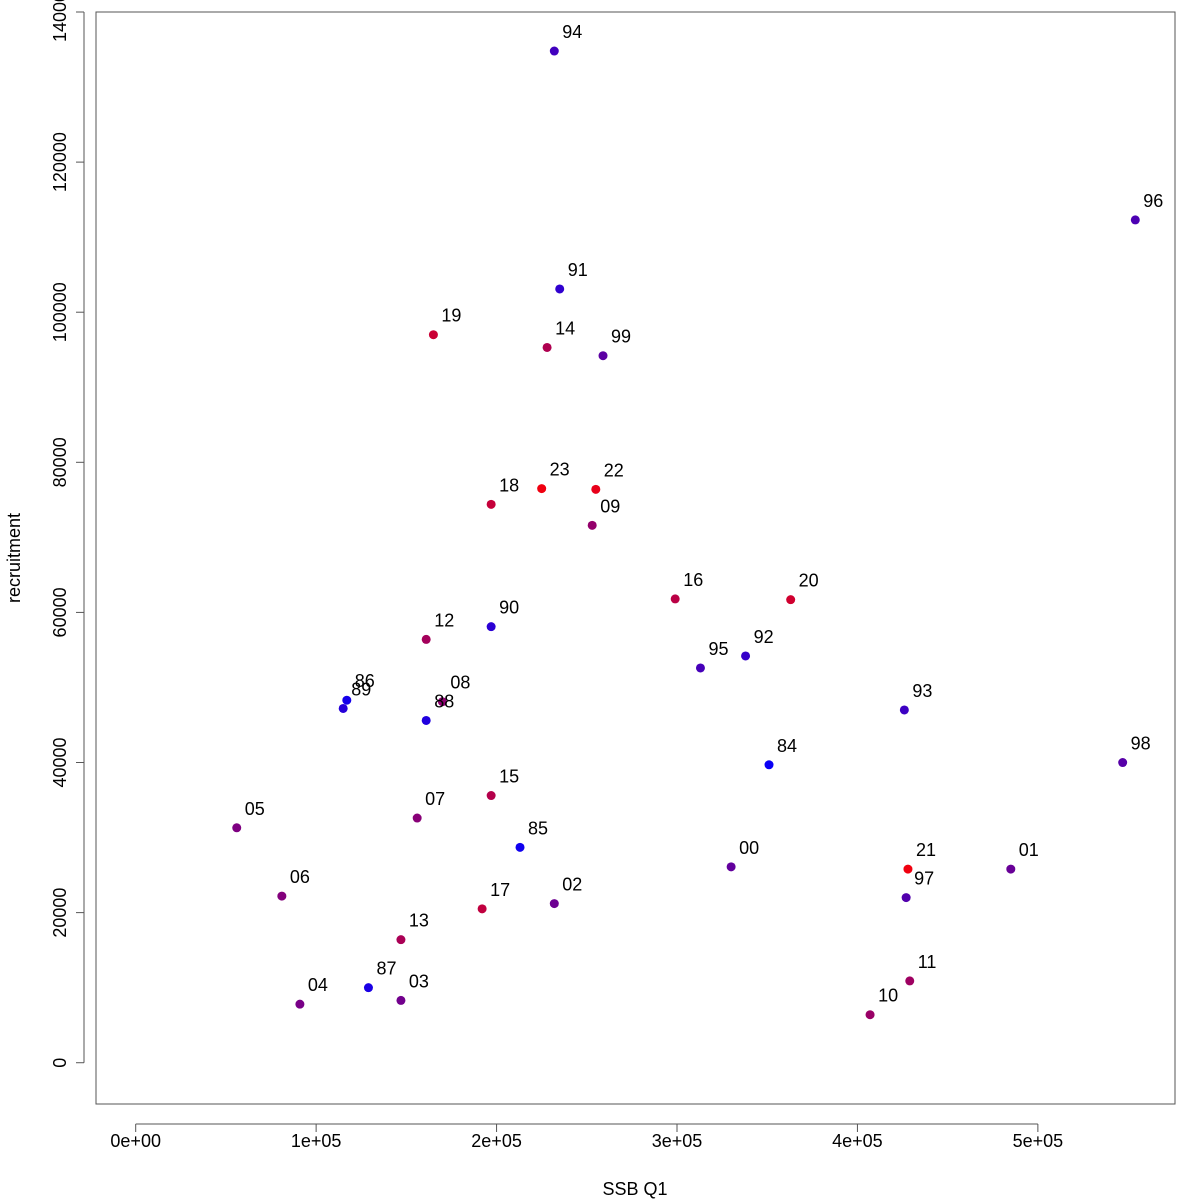  What do you see at coordinates (500, 890) in the screenshot?
I see `point-label-17: 17` at bounding box center [500, 890].